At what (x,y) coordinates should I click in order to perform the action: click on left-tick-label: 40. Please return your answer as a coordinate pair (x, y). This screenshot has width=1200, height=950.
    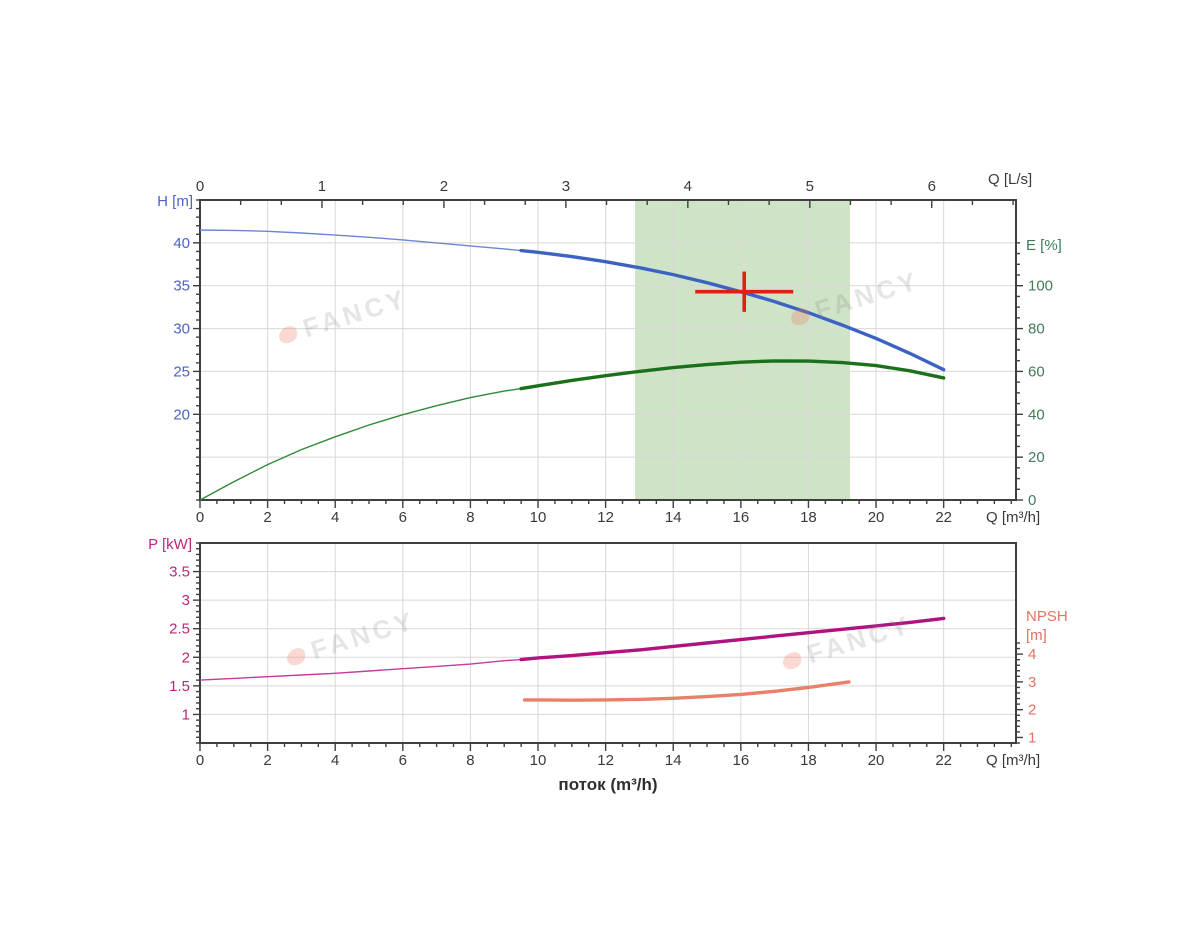
    Looking at the image, I should click on (181, 243).